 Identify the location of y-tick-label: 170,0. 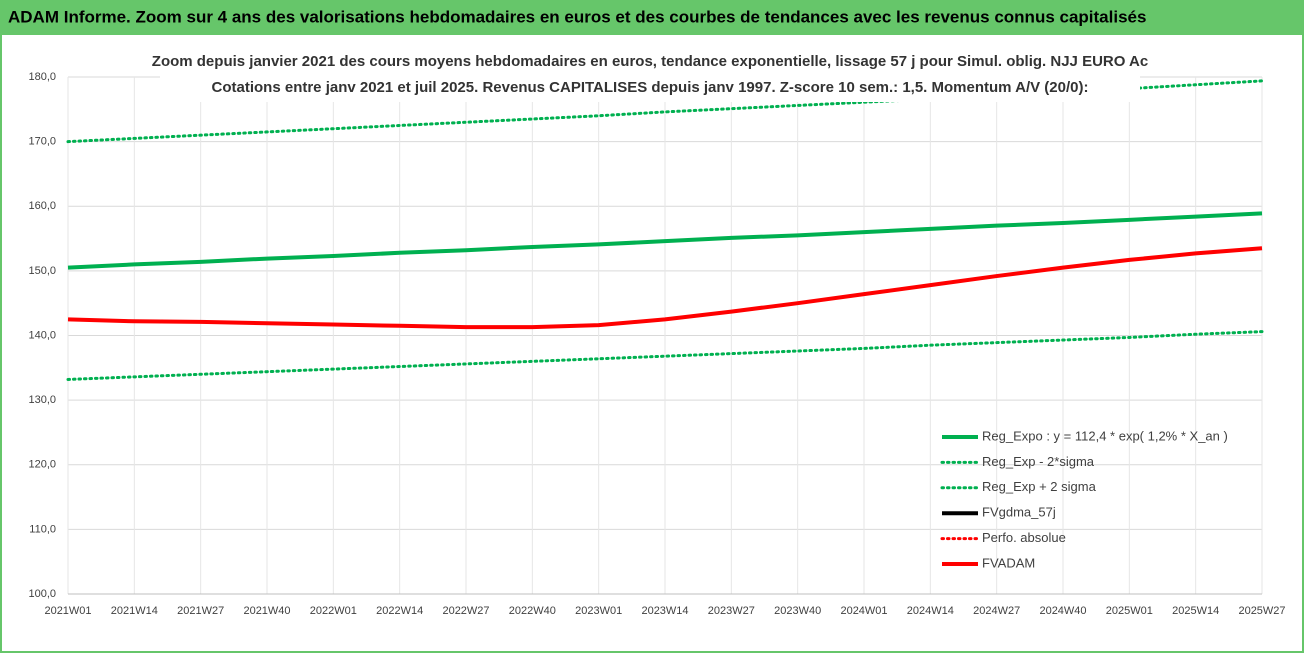
(42, 142).